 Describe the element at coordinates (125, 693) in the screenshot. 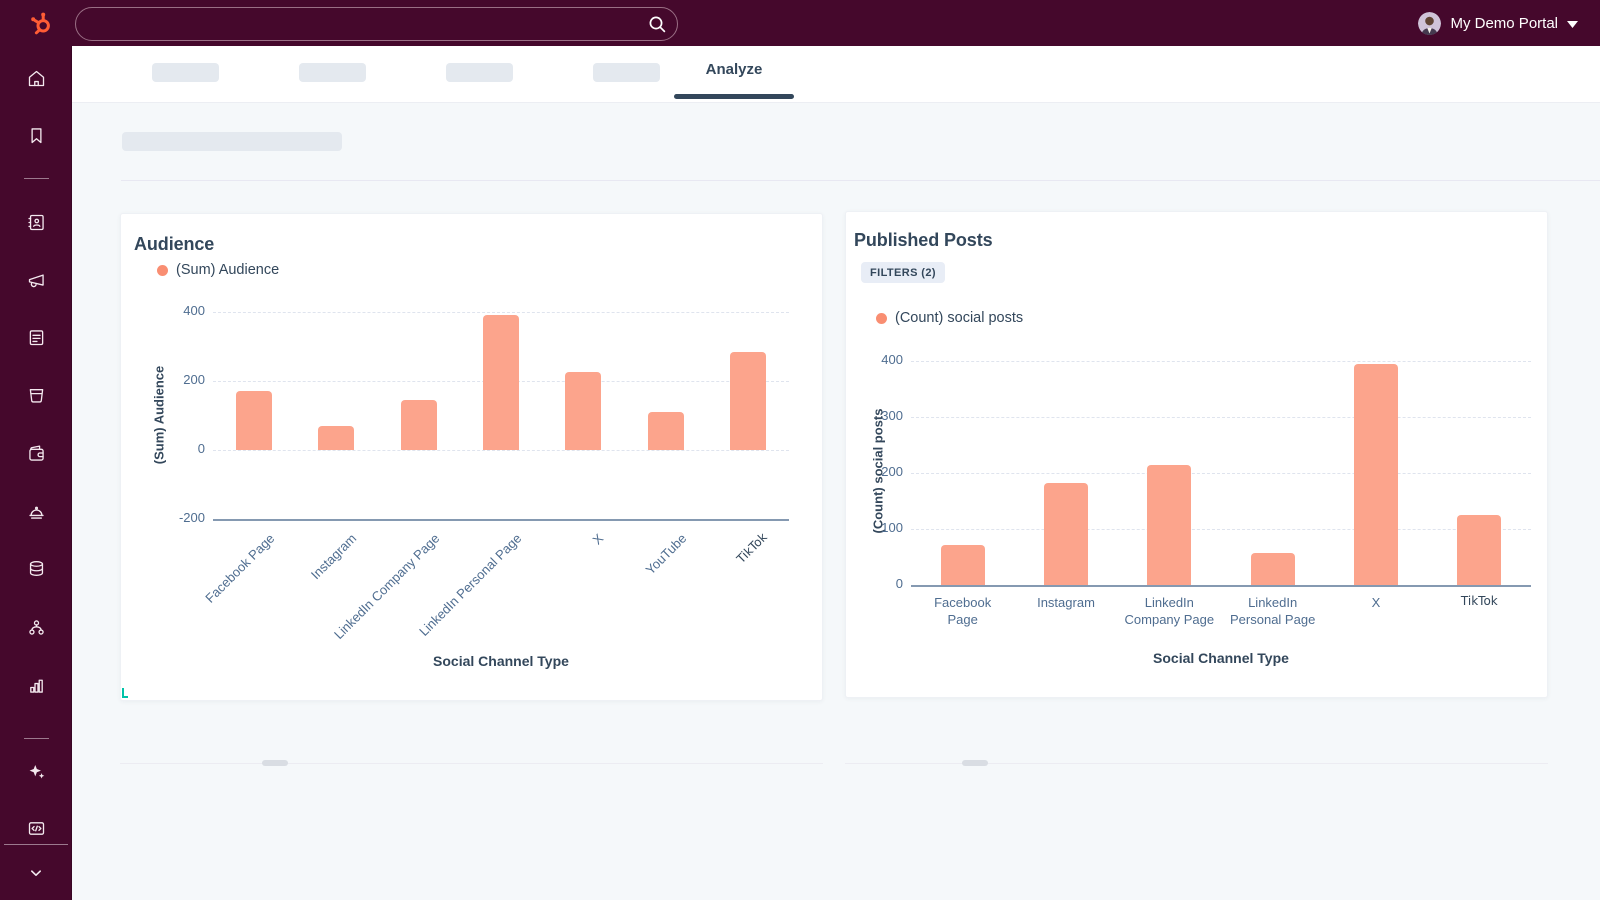

I see `loading-corner-mark` at that location.